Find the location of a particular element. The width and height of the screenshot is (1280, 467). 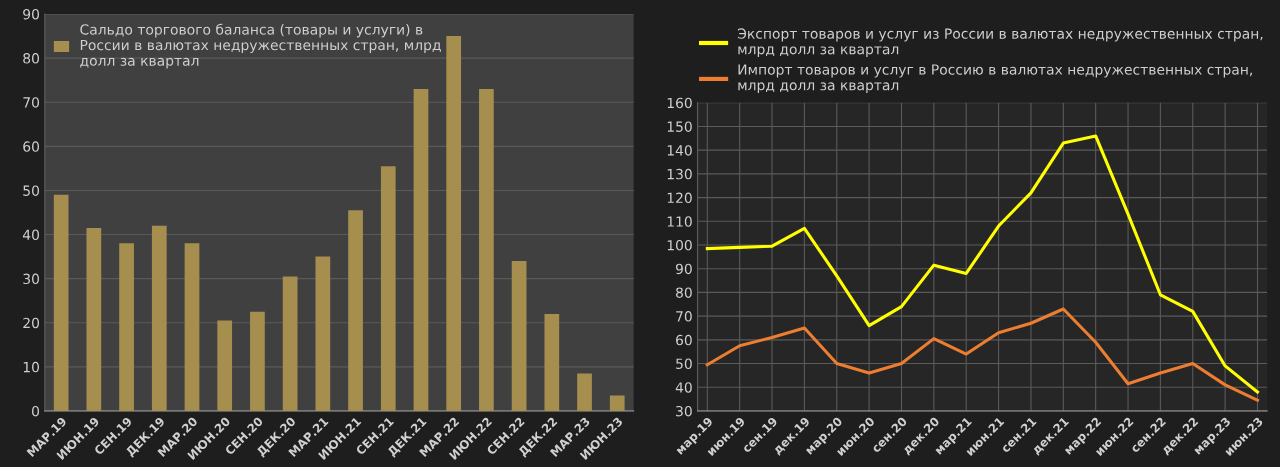

y-tick-label: 100 is located at coordinates (679, 245).